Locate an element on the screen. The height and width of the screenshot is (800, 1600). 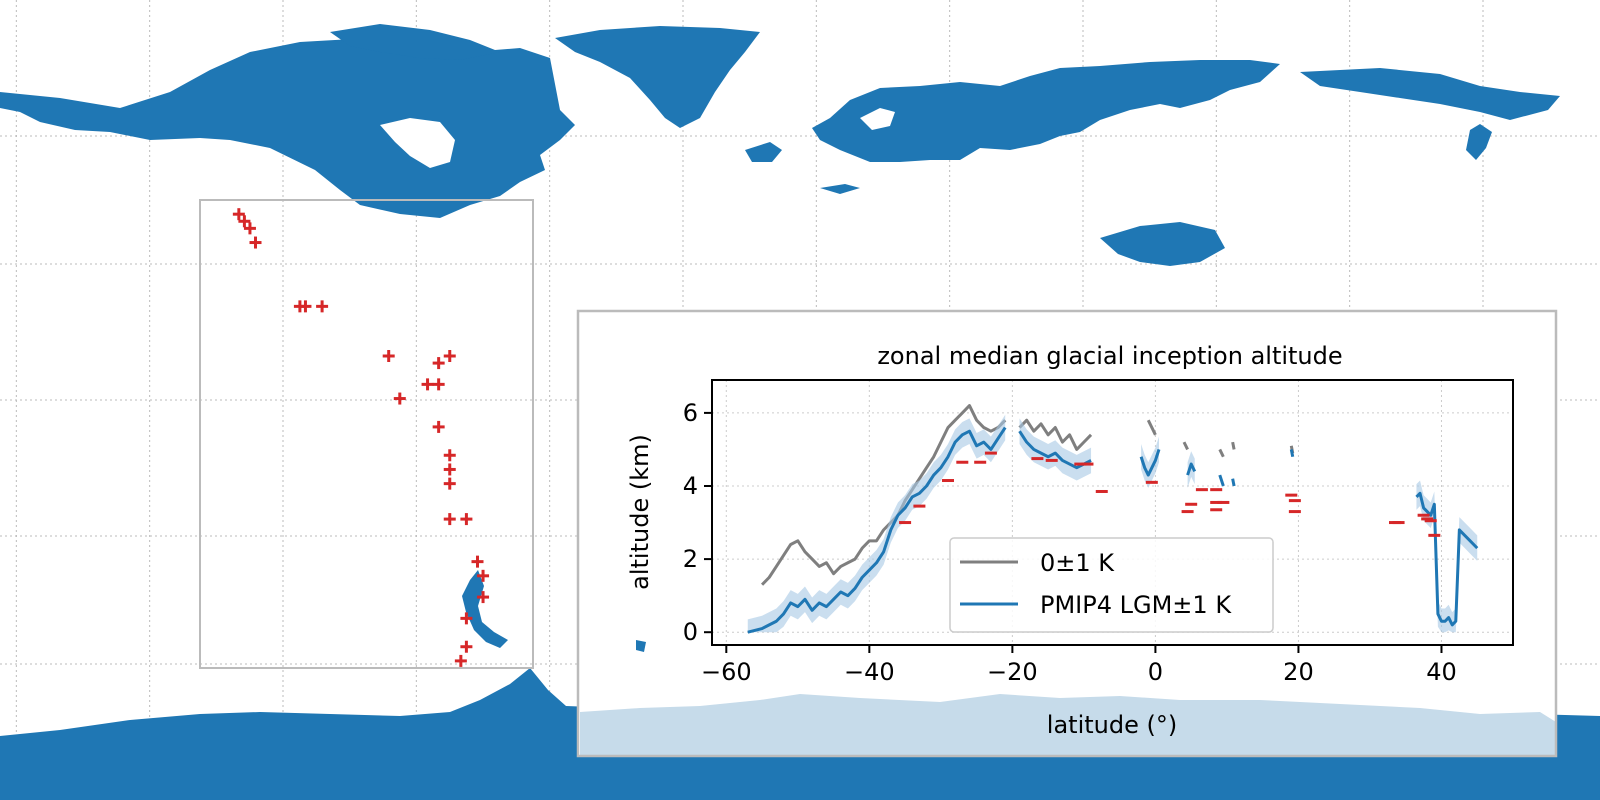
legend-label-lgm: PMIP4 LGM±1 K is located at coordinates (1136, 605).